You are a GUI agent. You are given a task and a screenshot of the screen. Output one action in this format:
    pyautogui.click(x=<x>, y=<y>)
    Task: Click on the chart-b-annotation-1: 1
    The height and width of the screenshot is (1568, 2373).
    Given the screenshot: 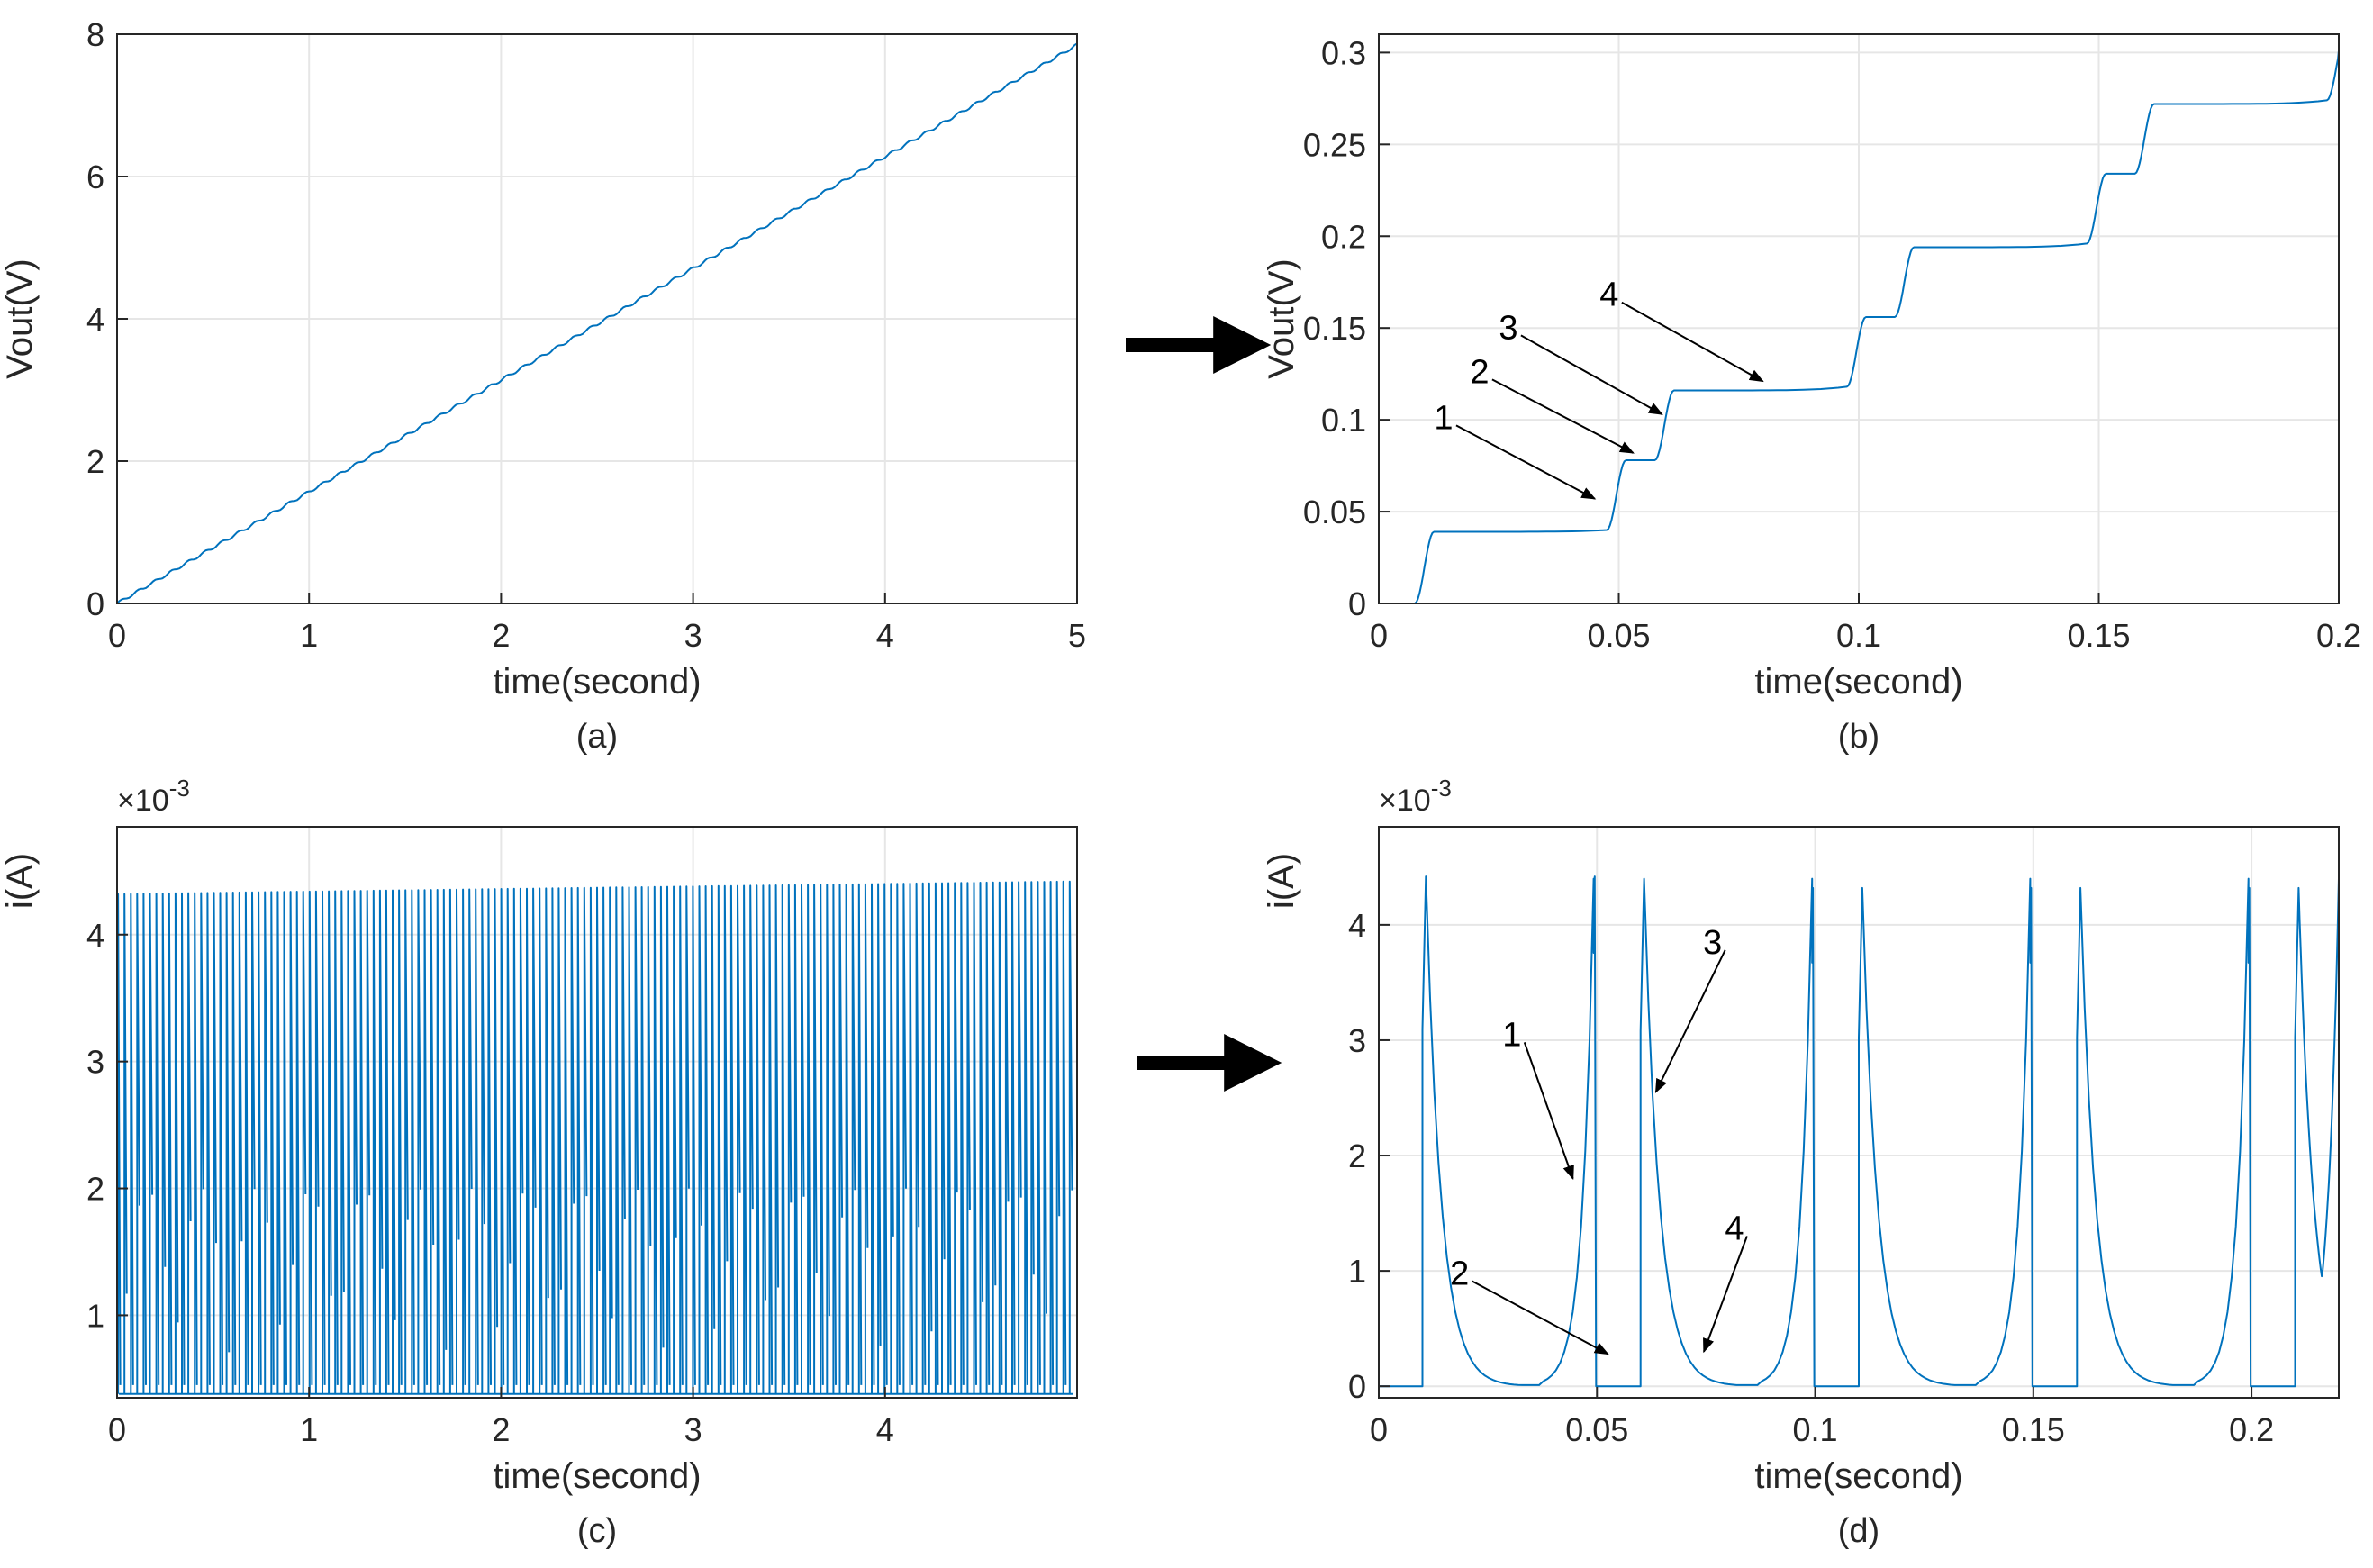 What is the action you would take?
    pyautogui.click(x=1443, y=418)
    